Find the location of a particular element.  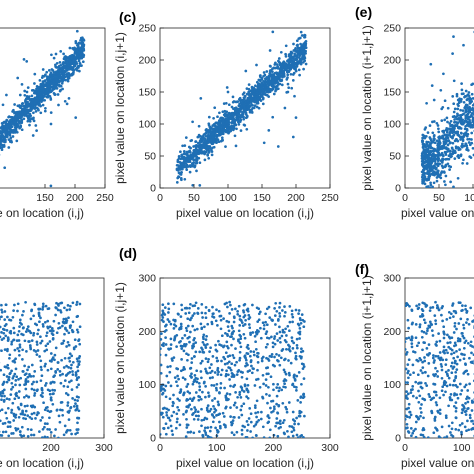

y-tick-label: 250 is located at coordinates (147, 29).